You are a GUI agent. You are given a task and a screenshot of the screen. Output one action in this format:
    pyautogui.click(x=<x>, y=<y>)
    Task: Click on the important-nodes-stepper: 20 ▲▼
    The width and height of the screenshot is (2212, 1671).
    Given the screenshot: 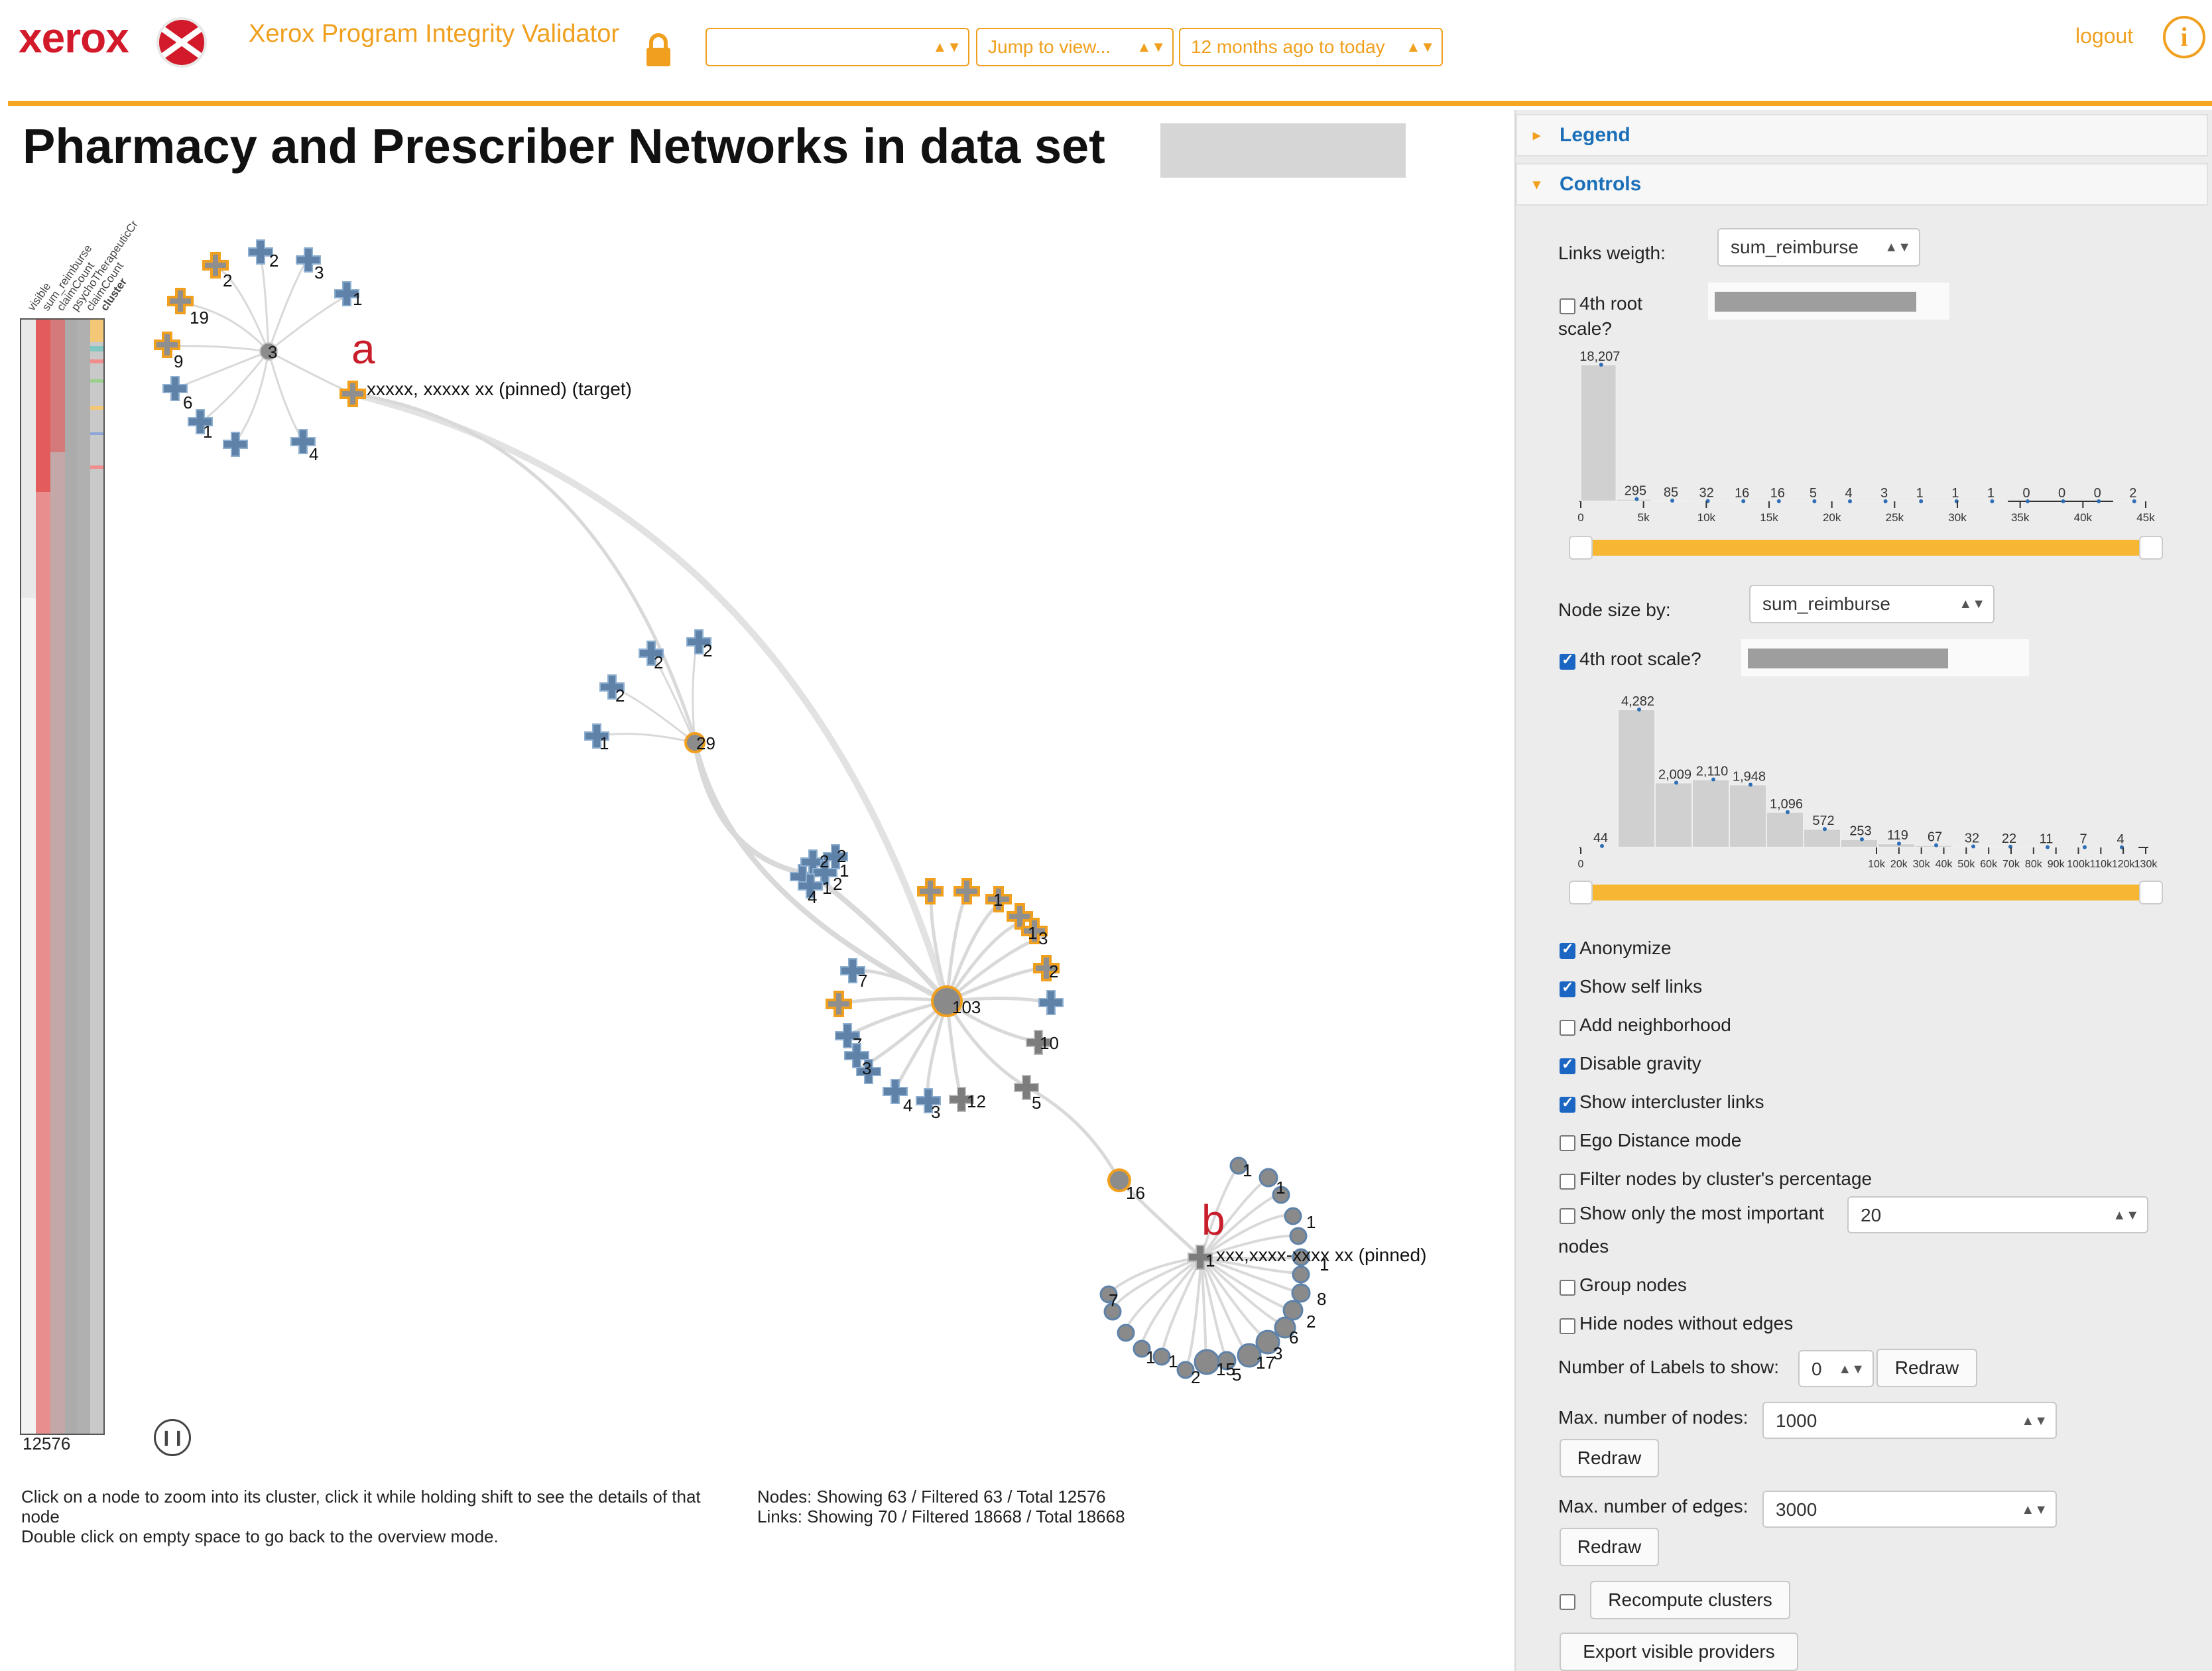 What is the action you would take?
    pyautogui.click(x=1997, y=1214)
    